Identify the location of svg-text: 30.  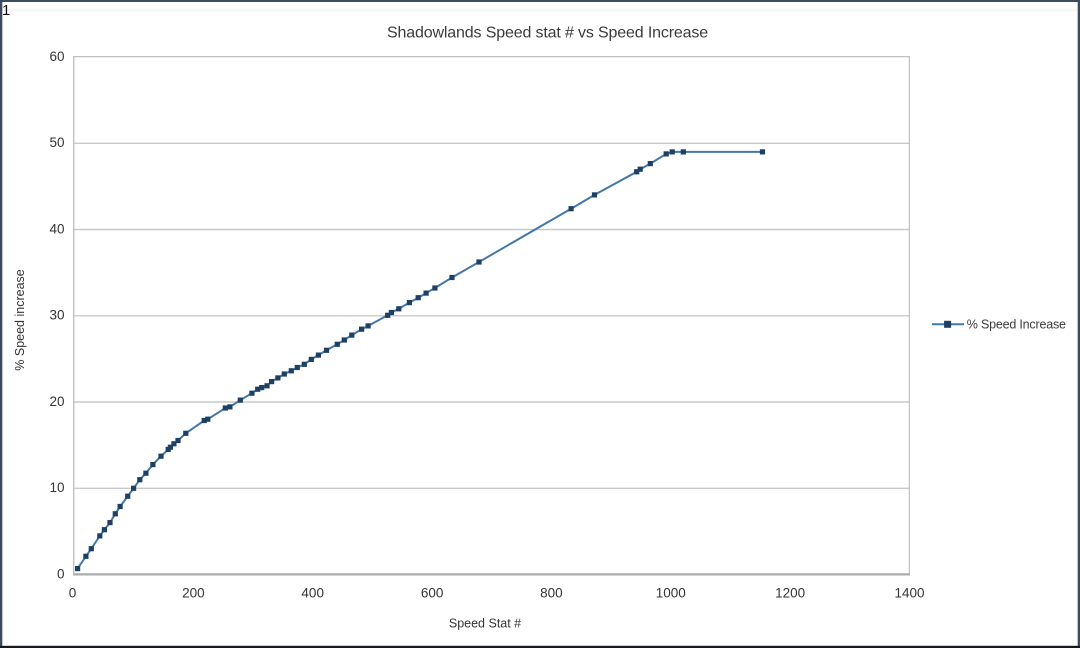
(56, 315).